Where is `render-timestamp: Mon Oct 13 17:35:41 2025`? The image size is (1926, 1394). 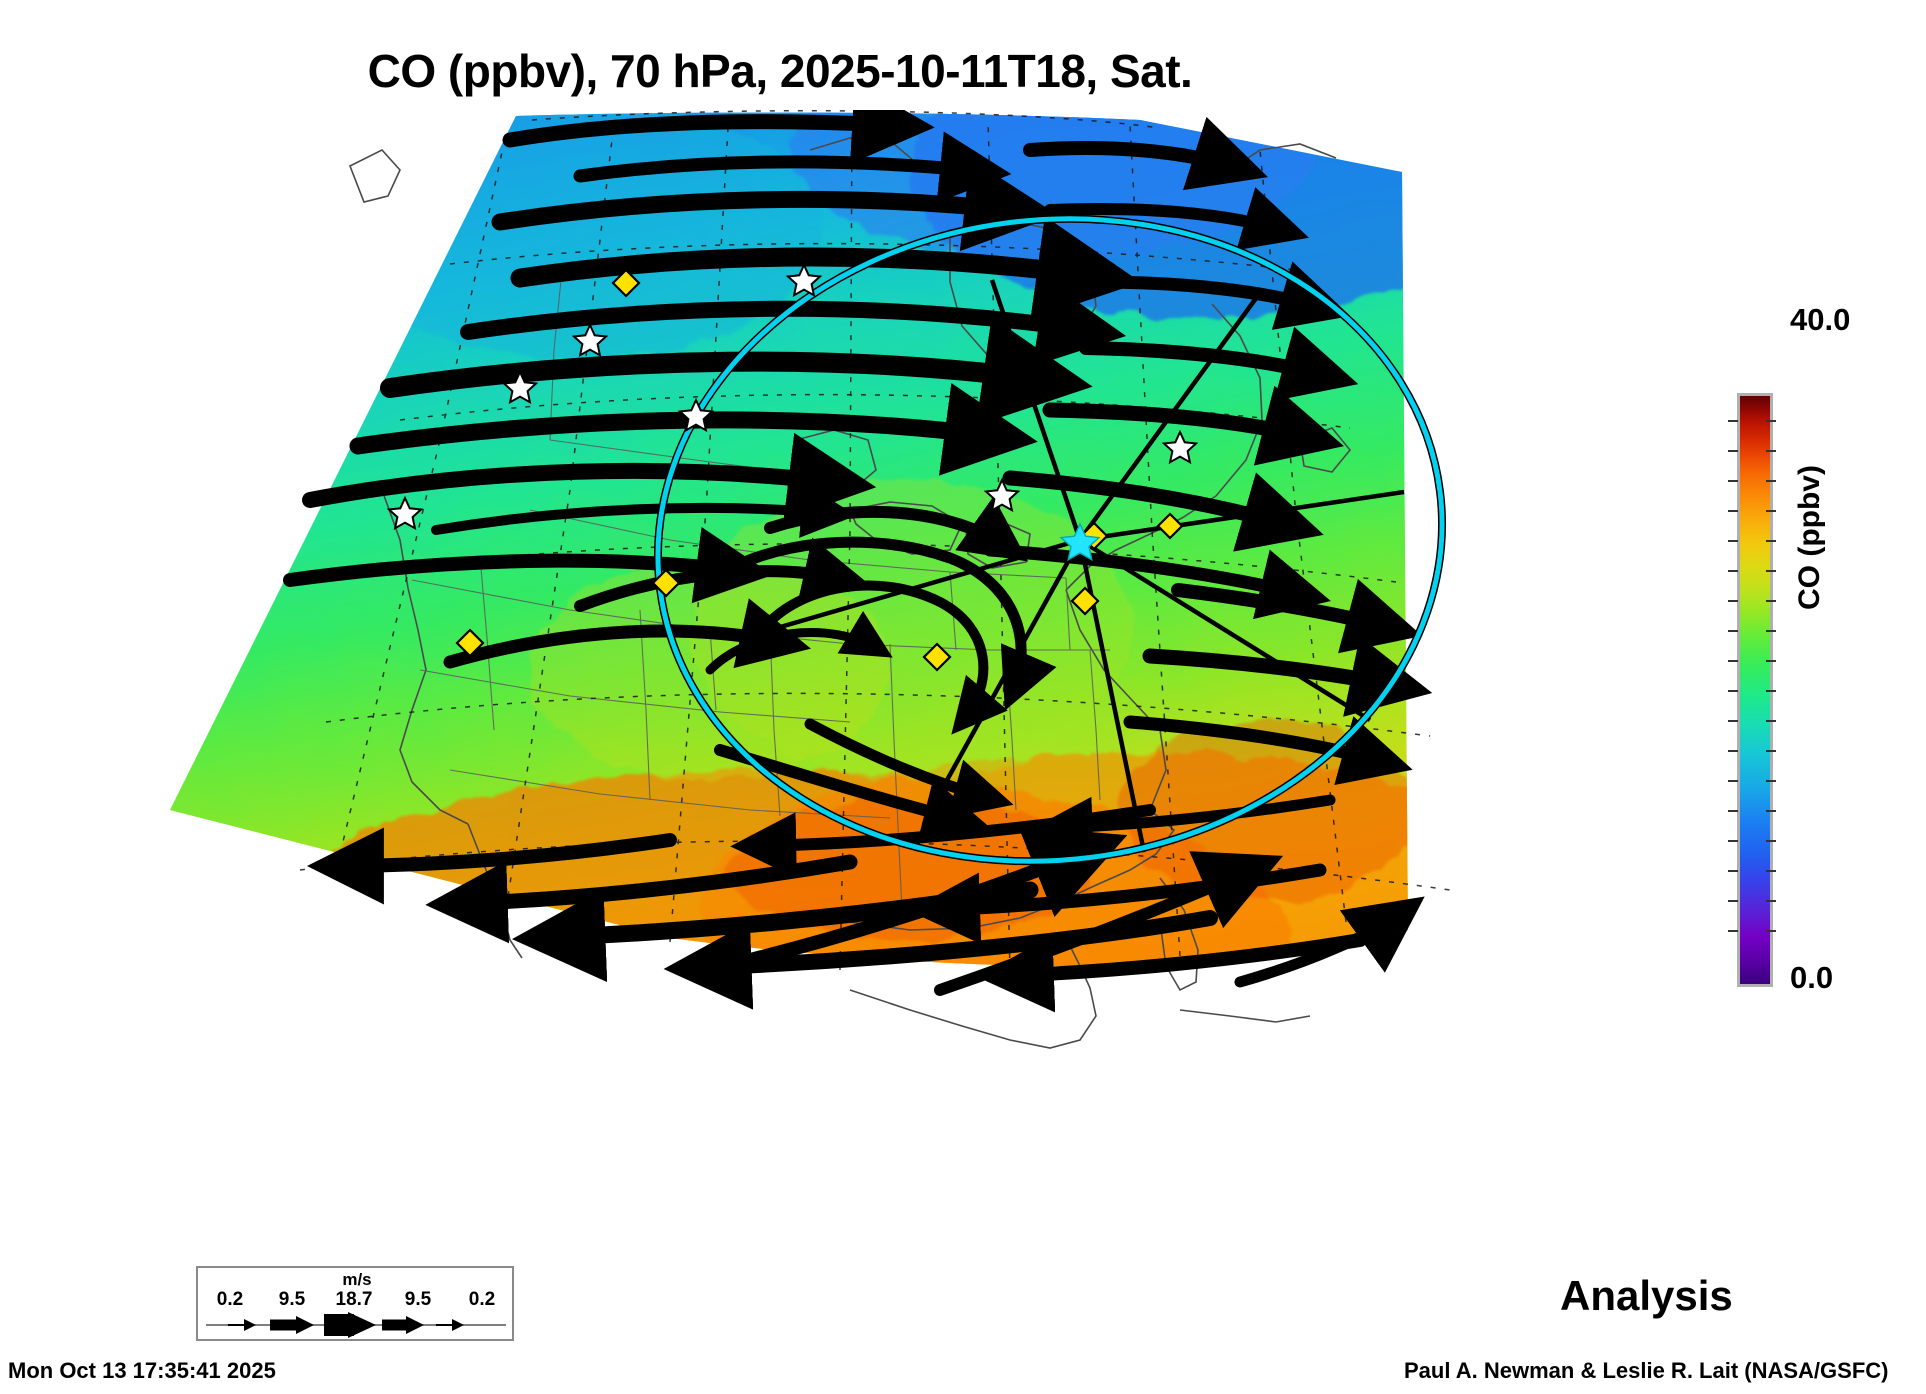
render-timestamp: Mon Oct 13 17:35:41 2025 is located at coordinates (142, 1370).